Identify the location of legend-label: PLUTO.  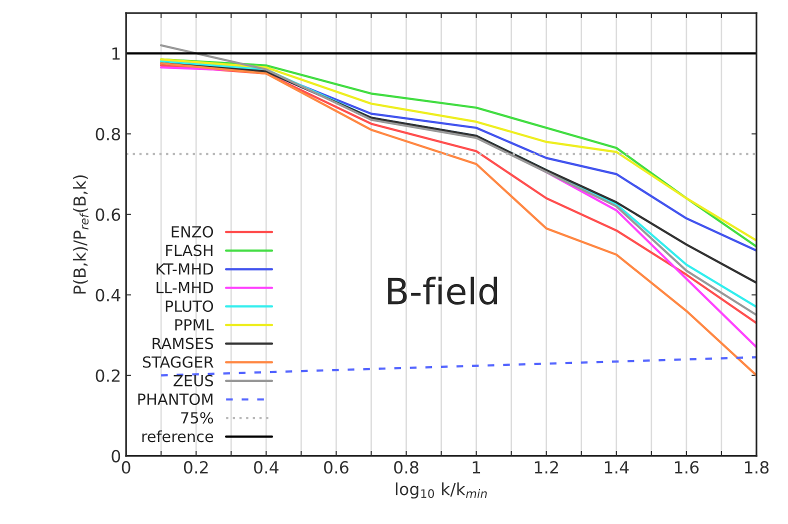
(190, 306).